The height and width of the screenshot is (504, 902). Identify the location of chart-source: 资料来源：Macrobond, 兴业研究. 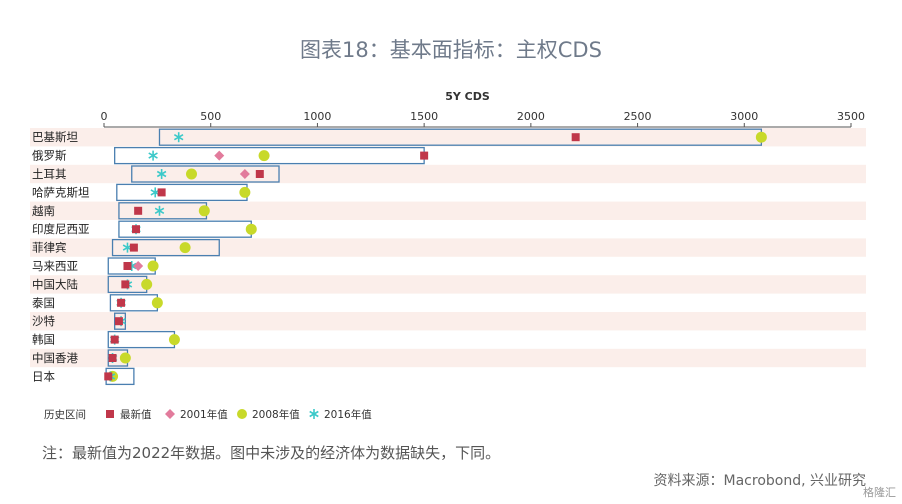
(759, 481).